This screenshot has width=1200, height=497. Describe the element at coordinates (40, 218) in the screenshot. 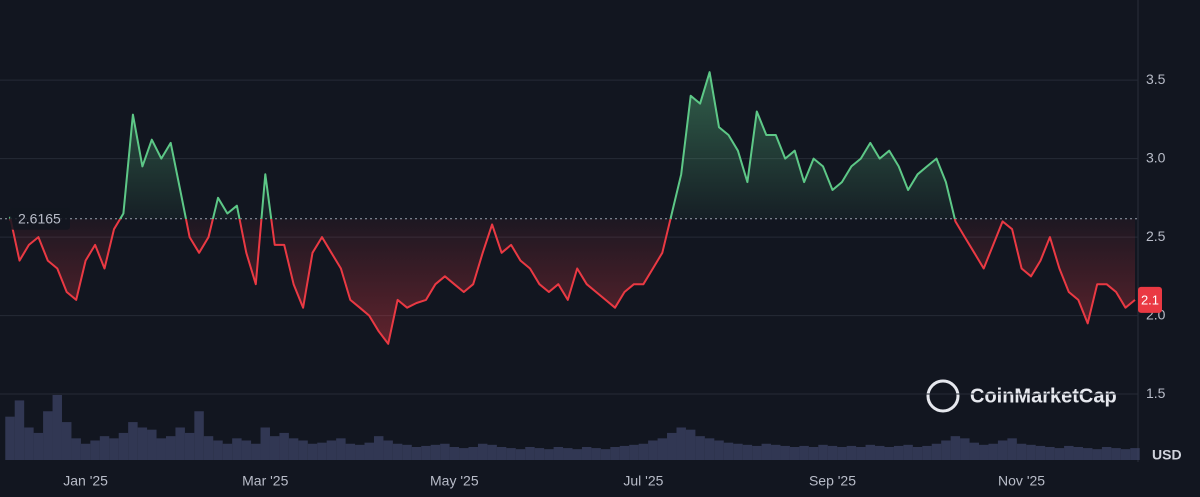

I see `baseline-label-bg` at that location.